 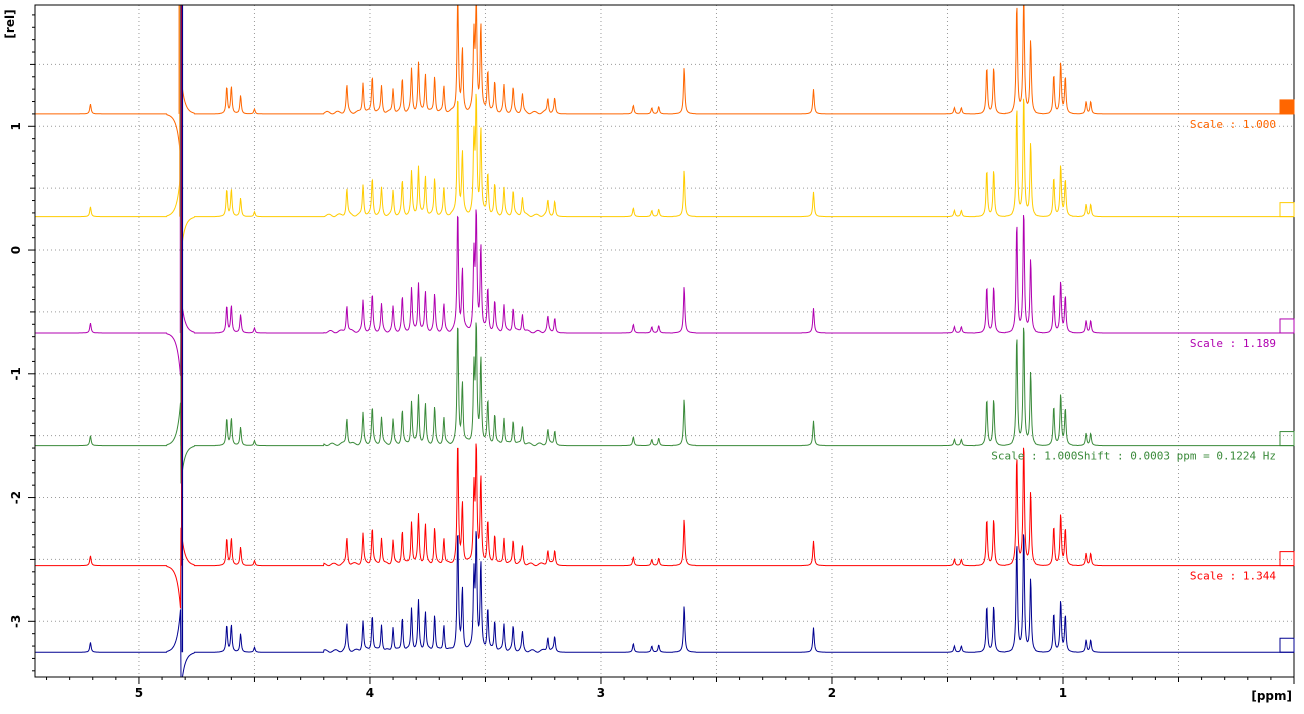 What do you see at coordinates (1233, 576) in the screenshot?
I see `scale-annotation: Scale : 1.344` at bounding box center [1233, 576].